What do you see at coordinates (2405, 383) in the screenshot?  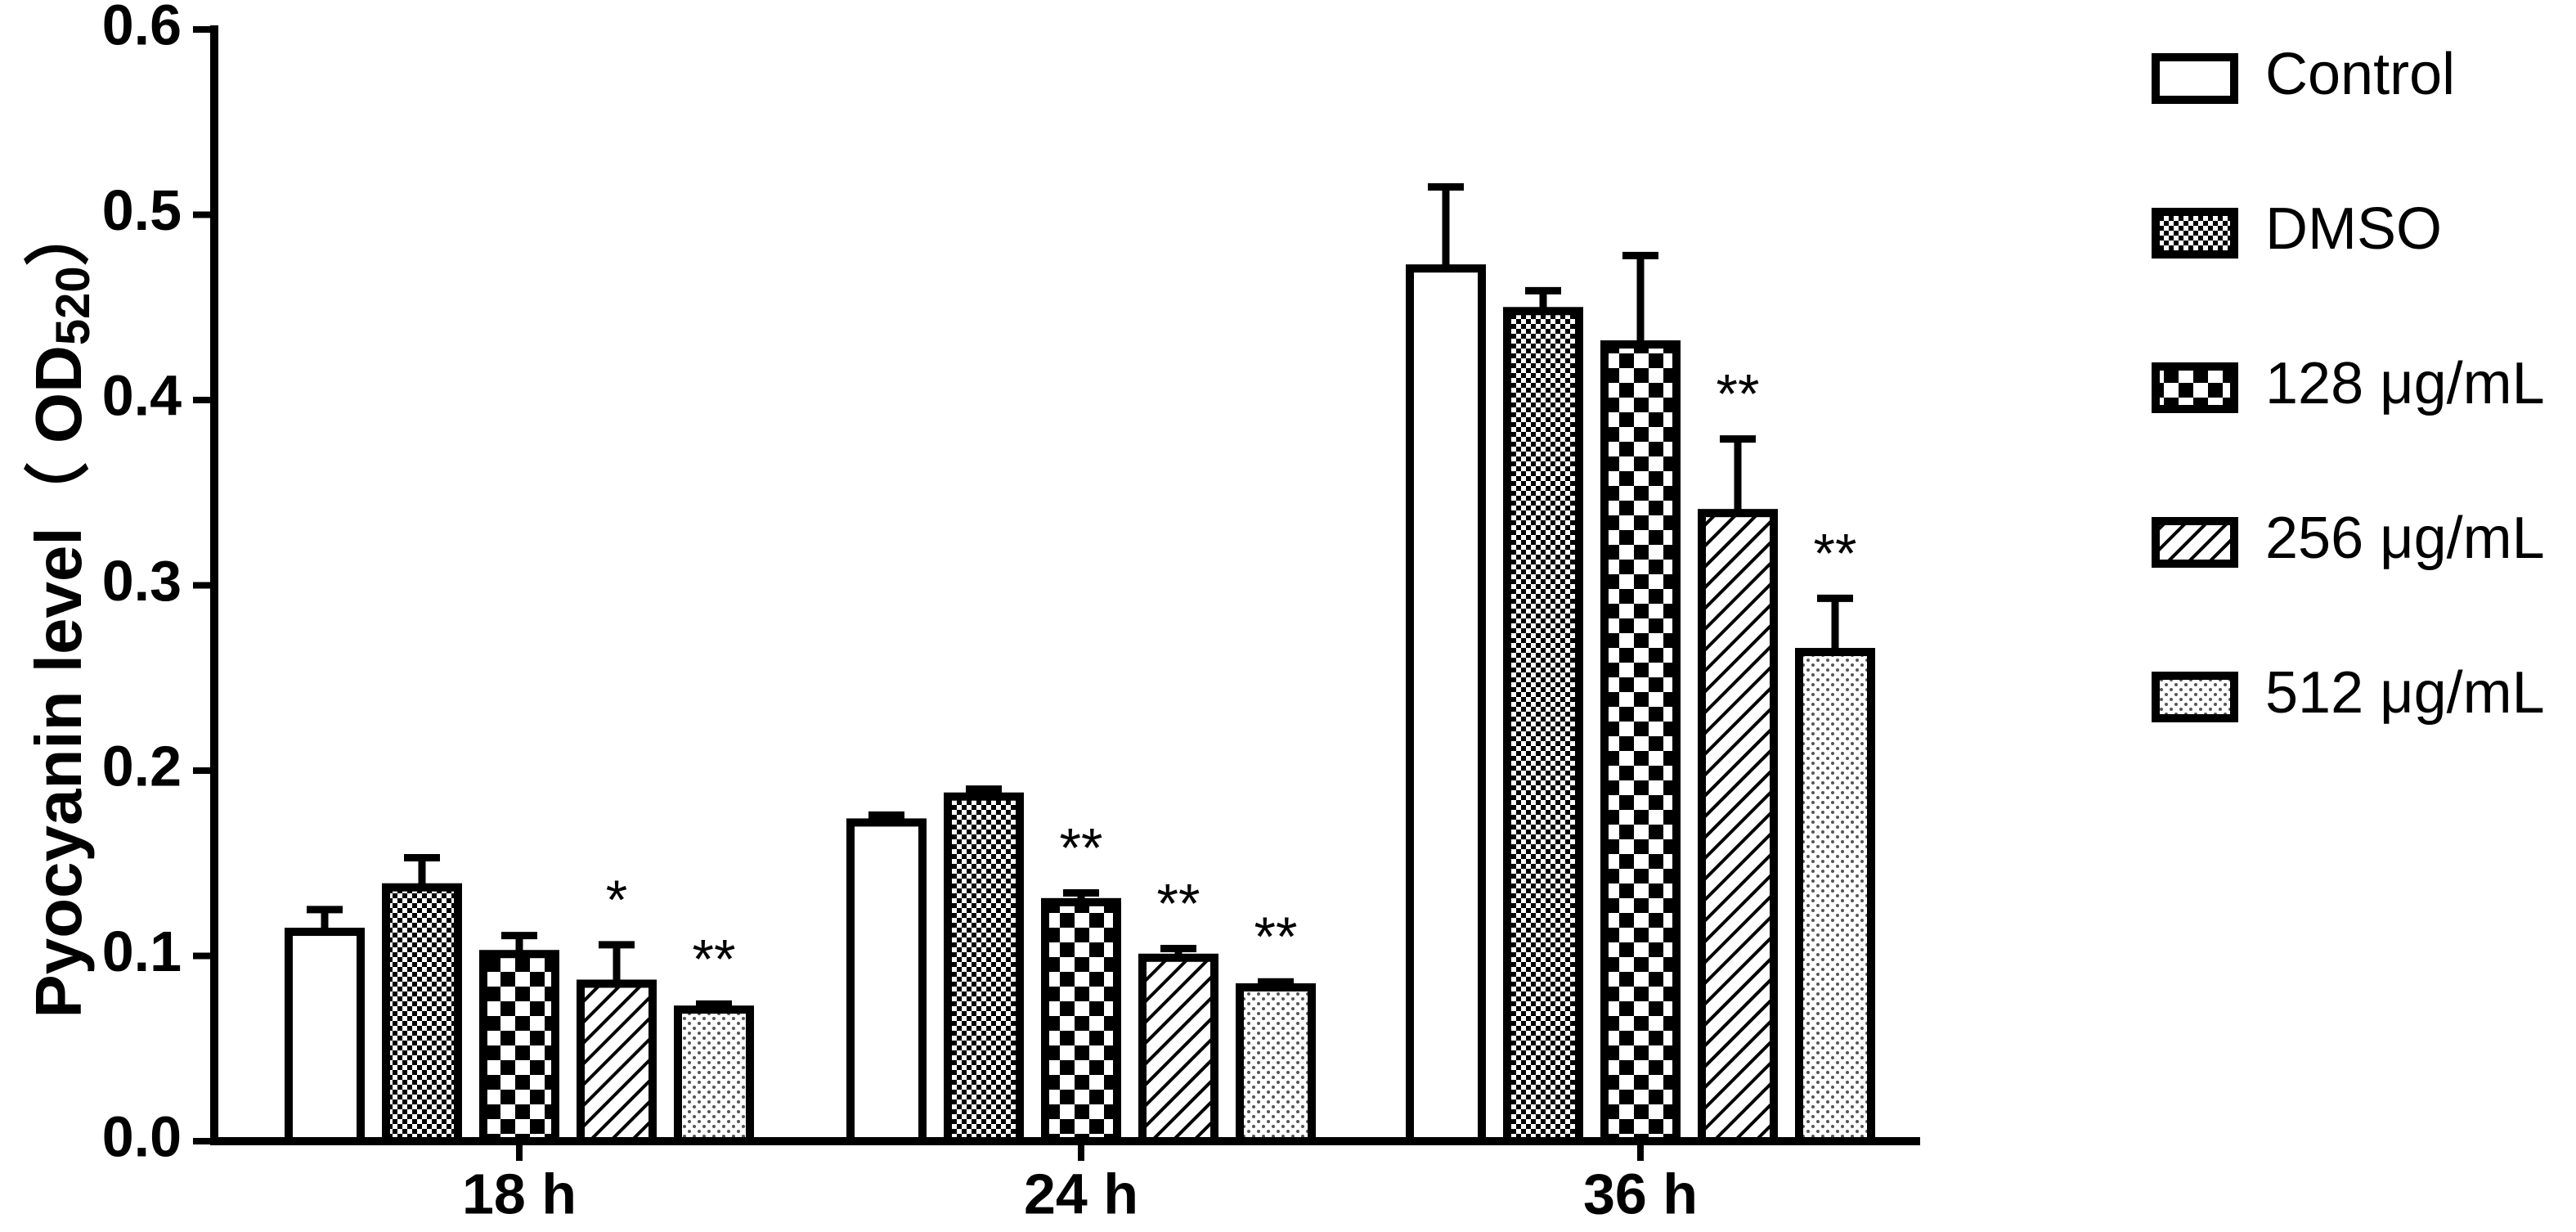 I see `legend-label: 128 μg/mL` at bounding box center [2405, 383].